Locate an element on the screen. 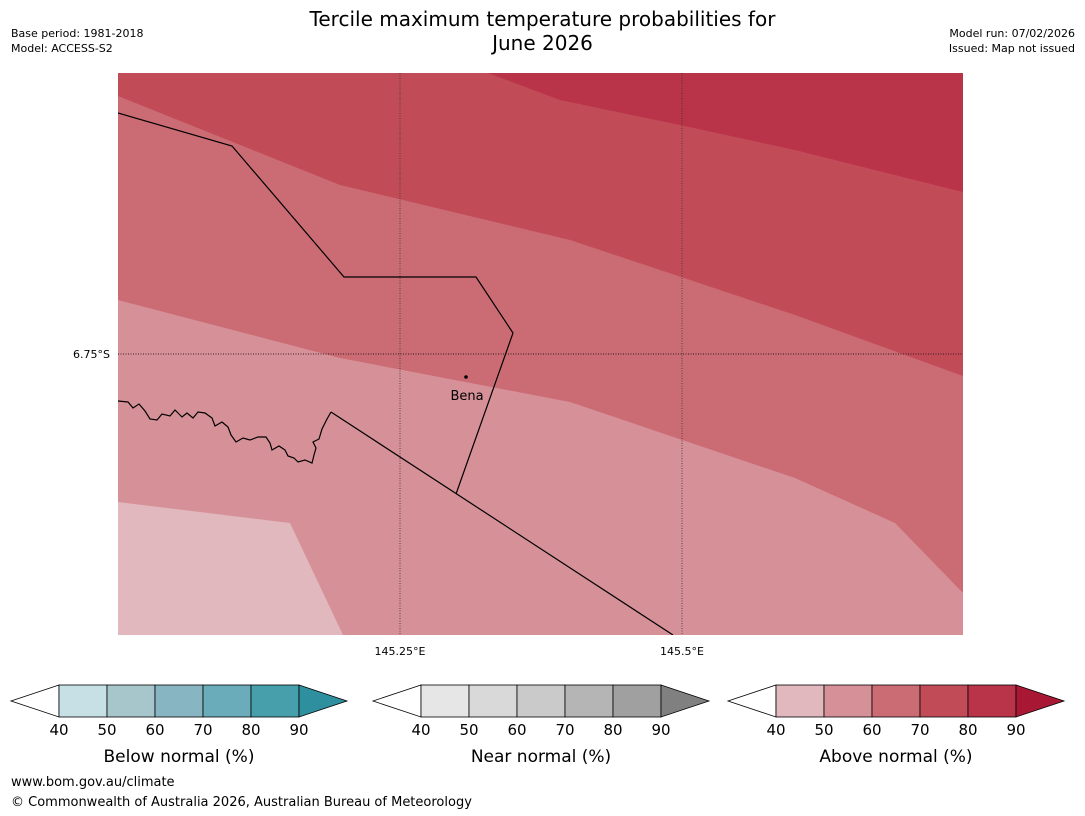 This screenshot has width=1085, height=816. legend-above-high-arrow is located at coordinates (1040, 701).